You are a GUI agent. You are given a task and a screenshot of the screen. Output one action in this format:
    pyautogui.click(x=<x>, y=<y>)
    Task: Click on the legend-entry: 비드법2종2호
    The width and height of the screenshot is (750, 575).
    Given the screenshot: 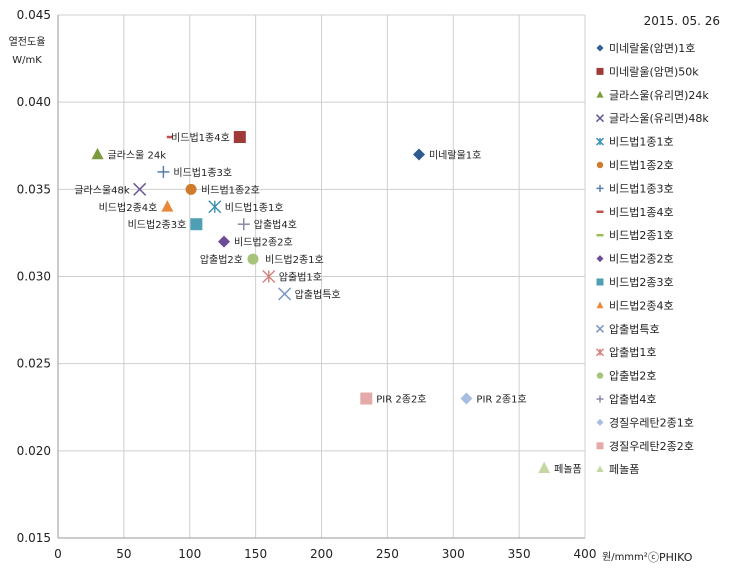 What is the action you would take?
    pyautogui.click(x=635, y=259)
    